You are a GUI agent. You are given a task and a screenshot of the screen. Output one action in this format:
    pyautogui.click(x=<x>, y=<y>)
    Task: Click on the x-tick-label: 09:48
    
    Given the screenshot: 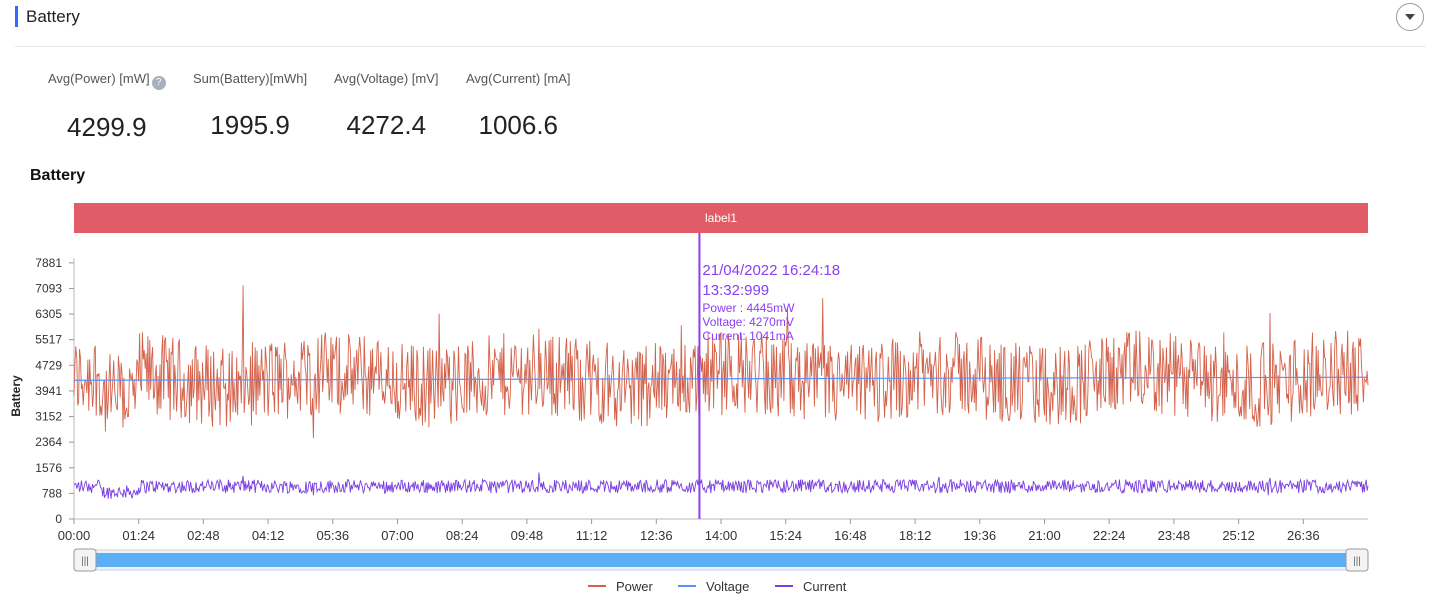 What is the action you would take?
    pyautogui.click(x=527, y=535)
    